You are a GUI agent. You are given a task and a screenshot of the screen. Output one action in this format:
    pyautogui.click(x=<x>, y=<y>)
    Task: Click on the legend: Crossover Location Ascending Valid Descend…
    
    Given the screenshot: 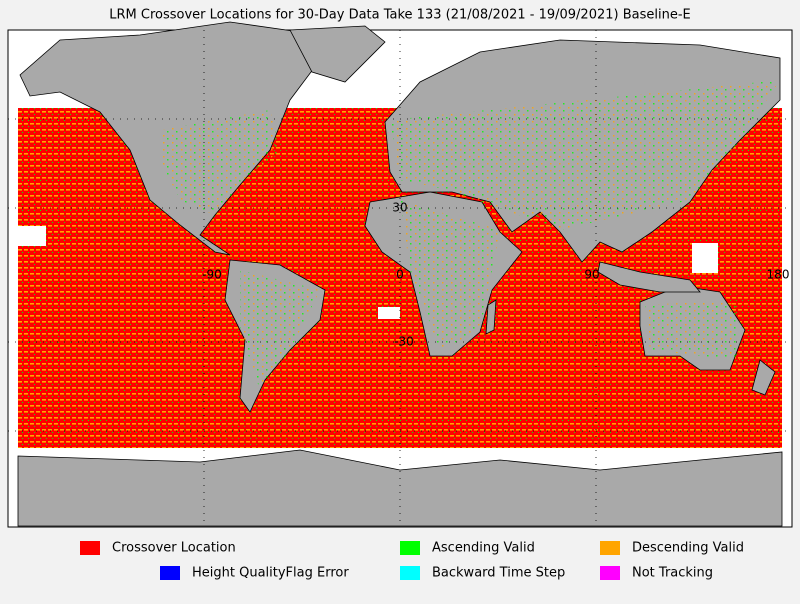 What is the action you would take?
    pyautogui.click(x=412, y=561)
    